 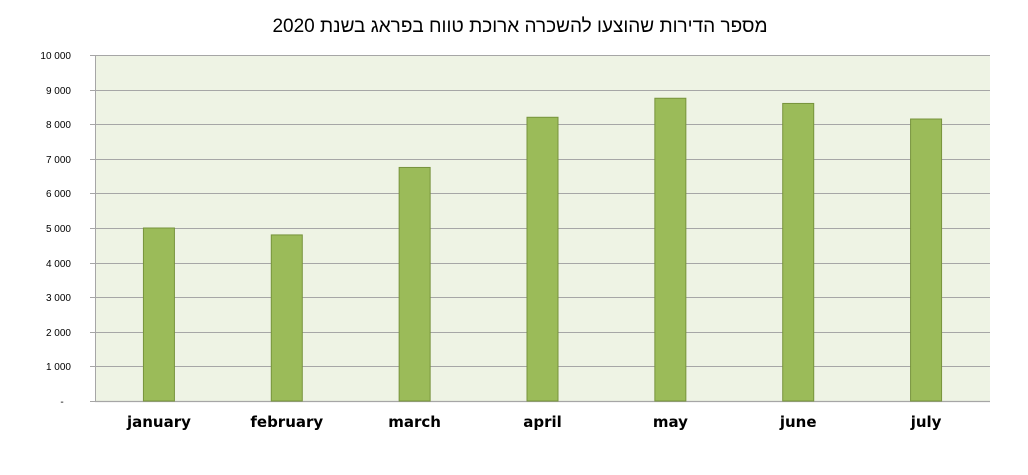 What do you see at coordinates (926, 260) in the screenshot?
I see `bar-july` at bounding box center [926, 260].